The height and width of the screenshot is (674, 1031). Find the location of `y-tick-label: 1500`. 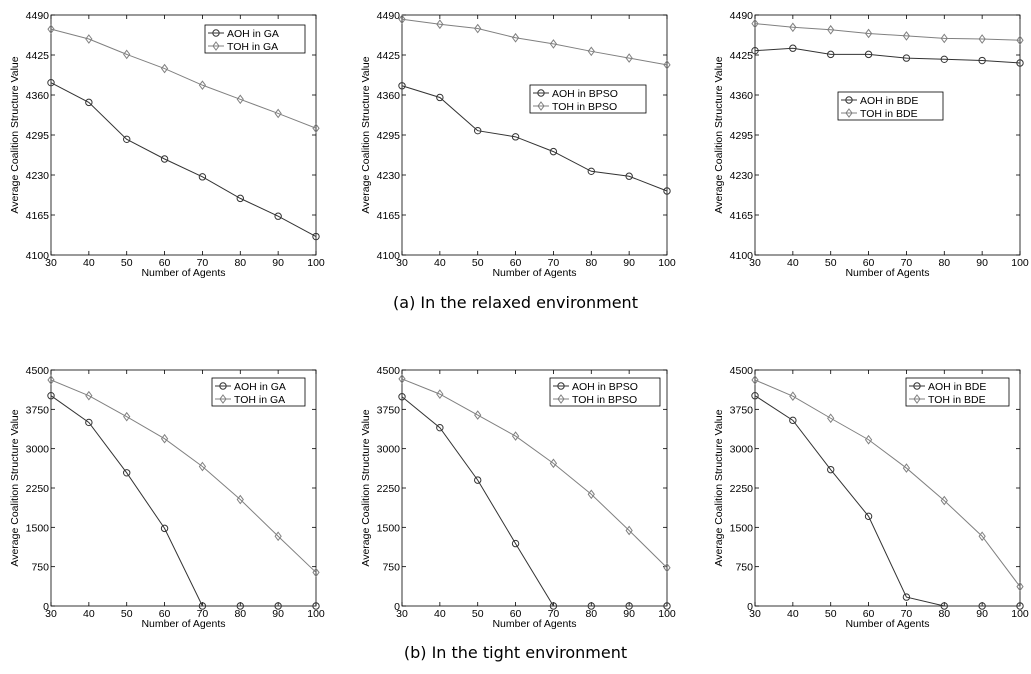

y-tick-label: 1500 is located at coordinates (742, 528).